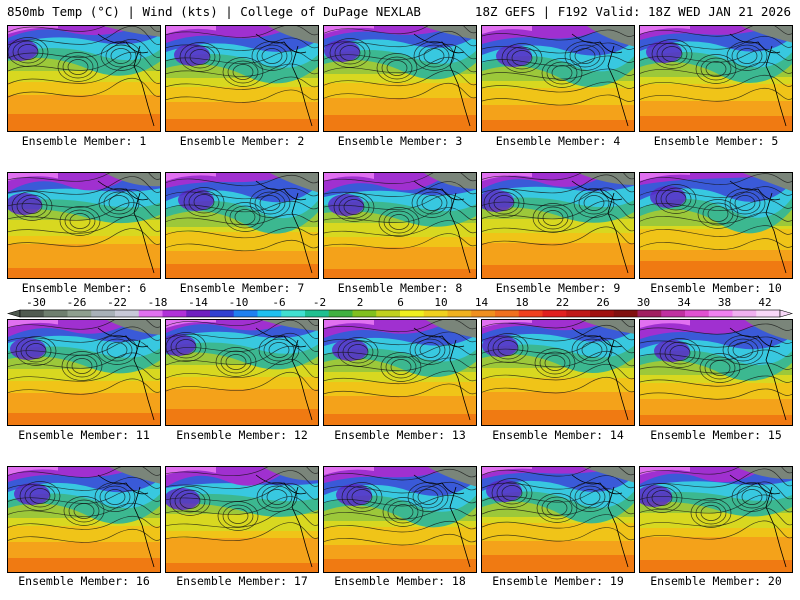  What do you see at coordinates (242, 141) in the screenshot?
I see `ensemble-member-label: Ensemble Member: 2` at bounding box center [242, 141].